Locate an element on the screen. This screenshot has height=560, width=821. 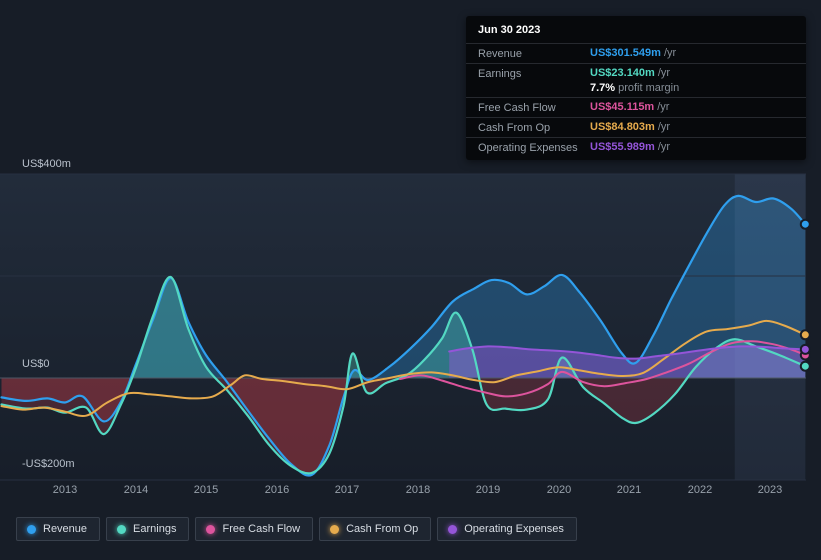
tooltip-row-revenue: Revenue US$301.549m/yr is located at coordinates (636, 54).